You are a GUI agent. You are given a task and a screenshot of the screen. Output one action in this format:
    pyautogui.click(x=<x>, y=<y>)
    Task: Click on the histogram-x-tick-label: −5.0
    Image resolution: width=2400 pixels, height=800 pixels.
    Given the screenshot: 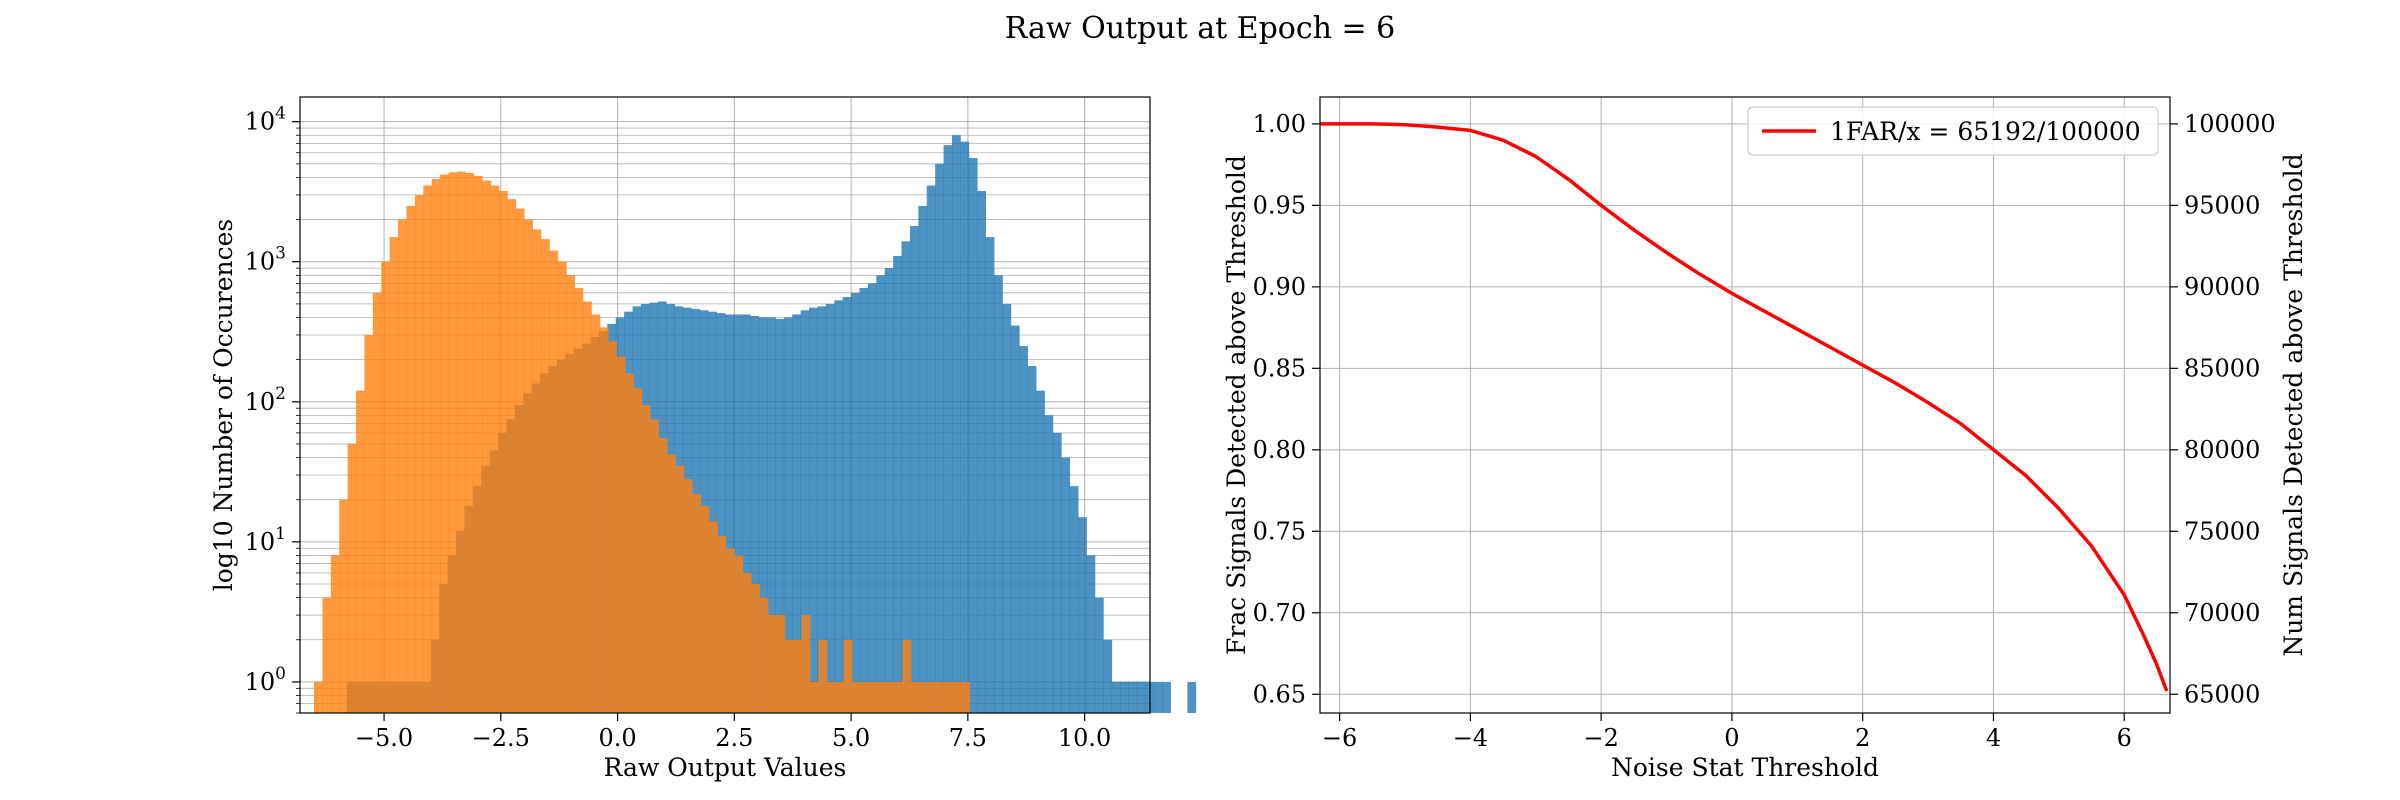 What is the action you would take?
    pyautogui.click(x=384, y=738)
    